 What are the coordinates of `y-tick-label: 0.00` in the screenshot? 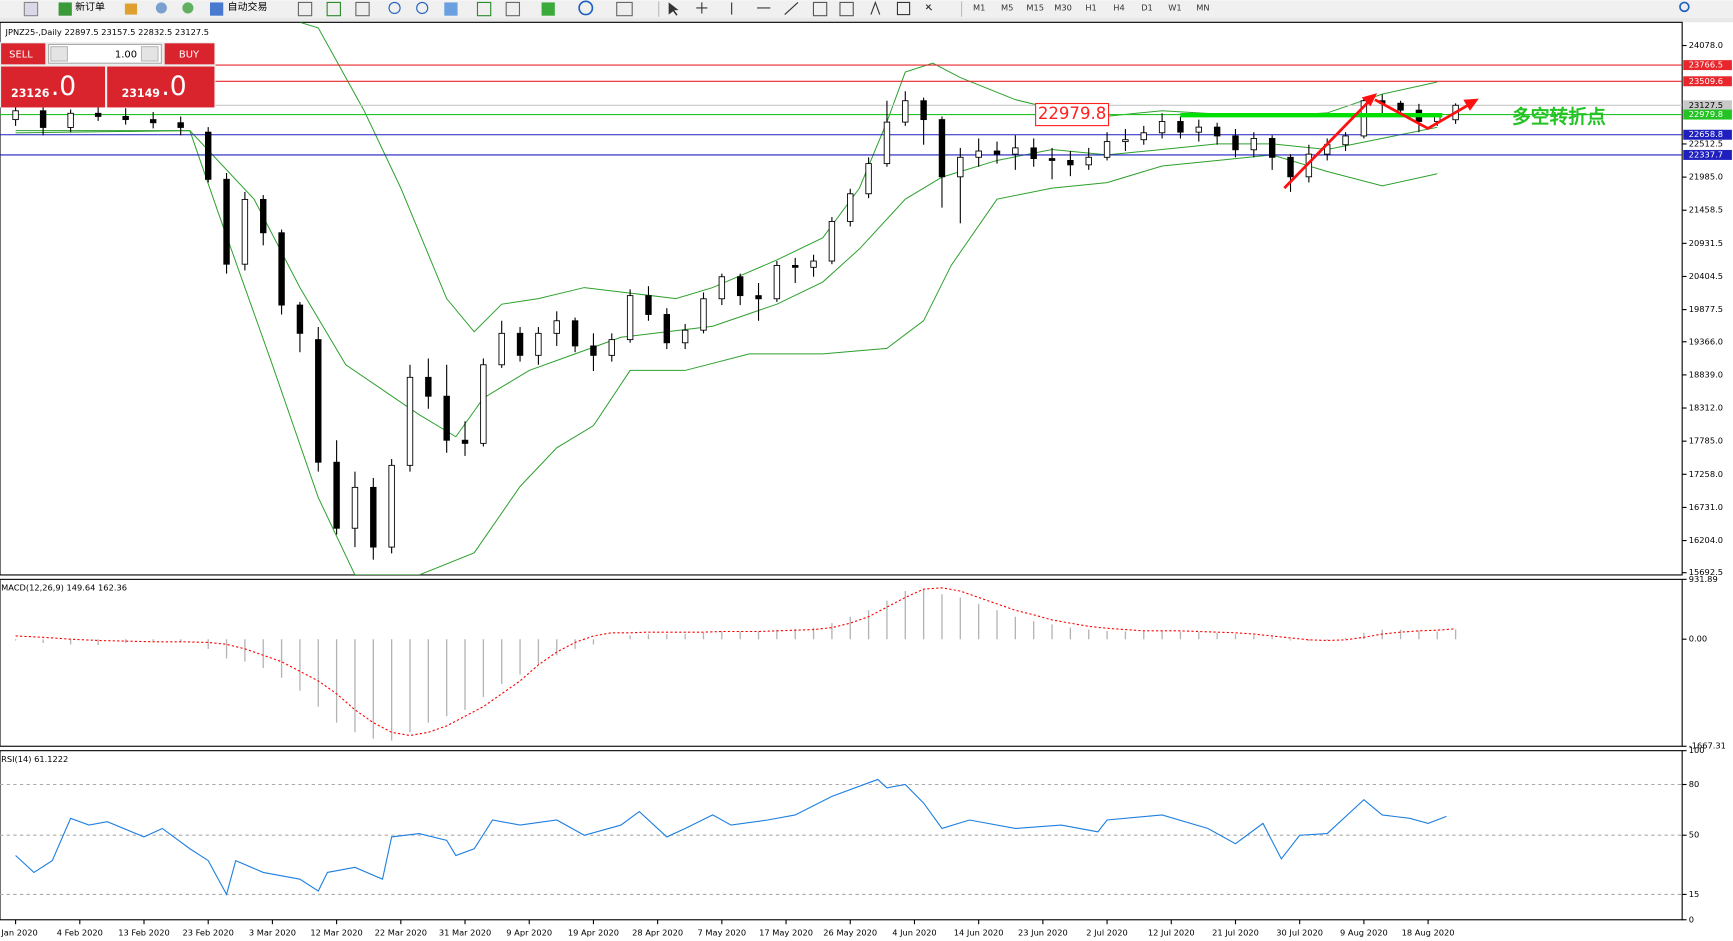 It's located at (1698, 639).